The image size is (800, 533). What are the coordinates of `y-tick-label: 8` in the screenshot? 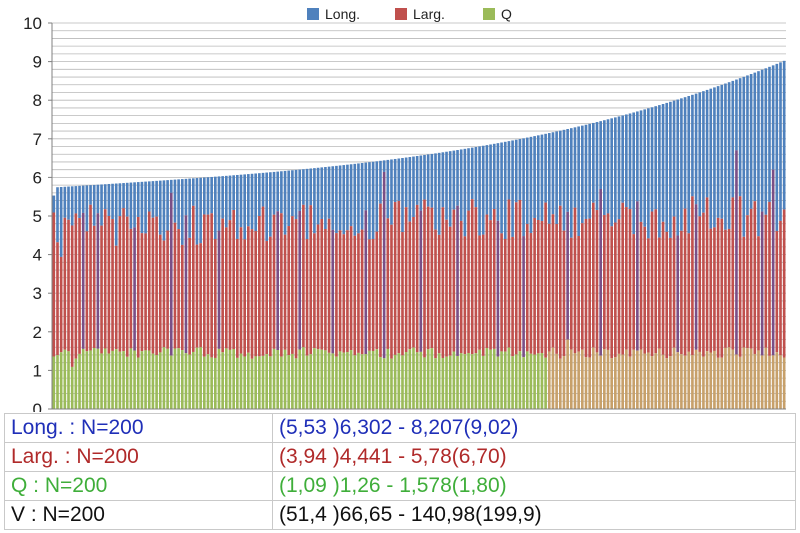 It's located at (37, 100).